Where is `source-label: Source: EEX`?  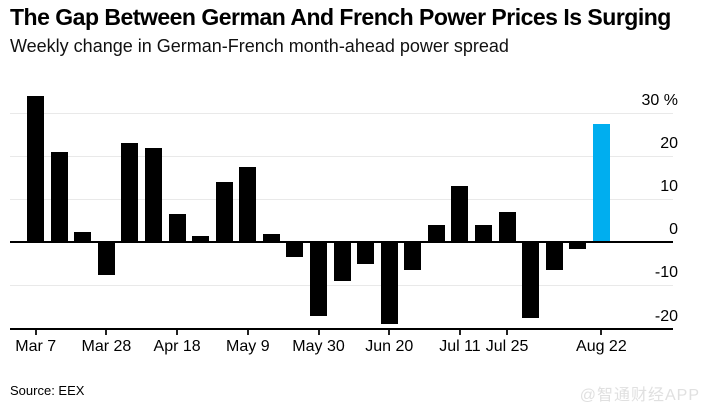 source-label: Source: EEX is located at coordinates (47, 390).